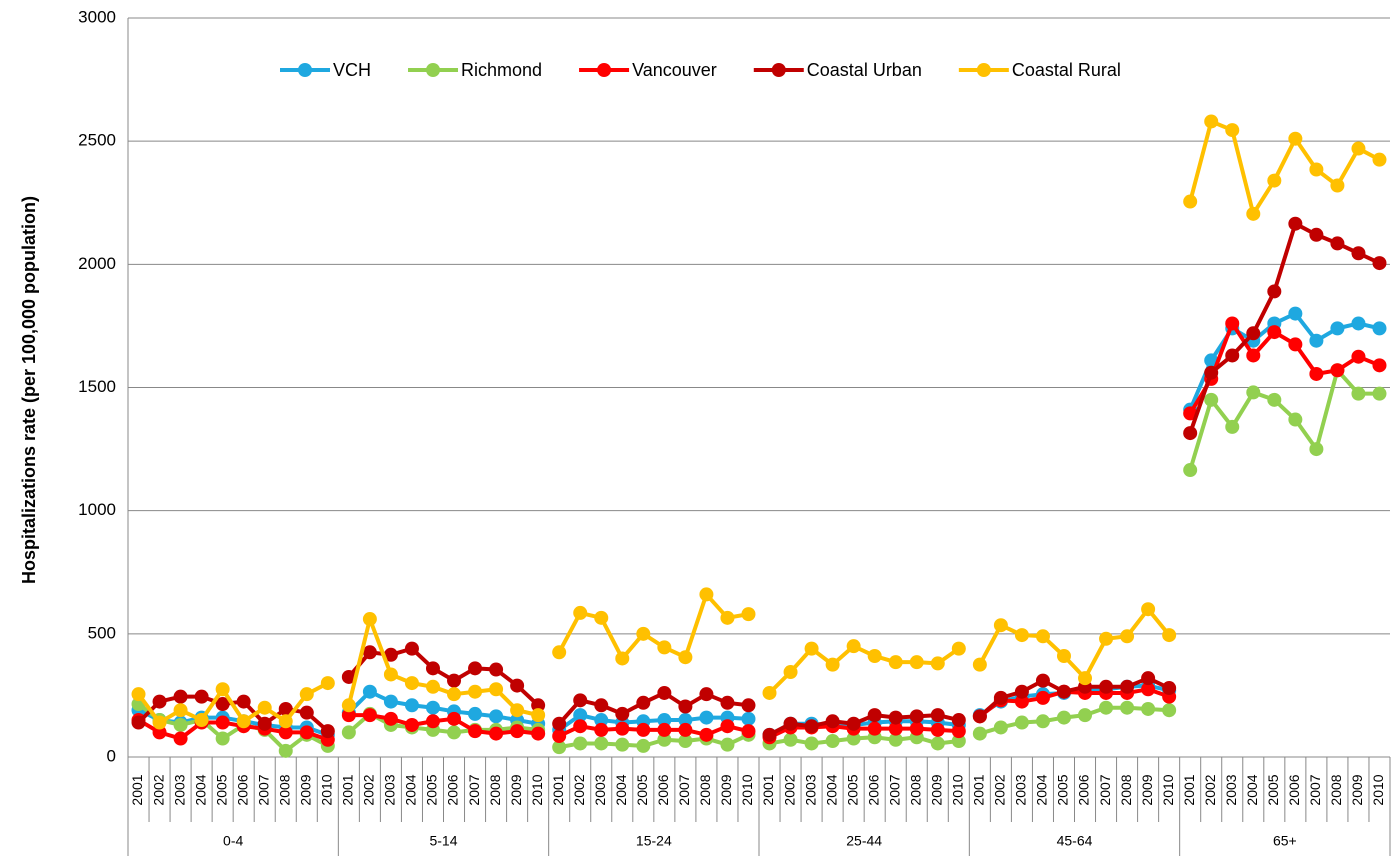 The image size is (1392, 861). I want to click on x-tick-label: 2009, so click(726, 789).